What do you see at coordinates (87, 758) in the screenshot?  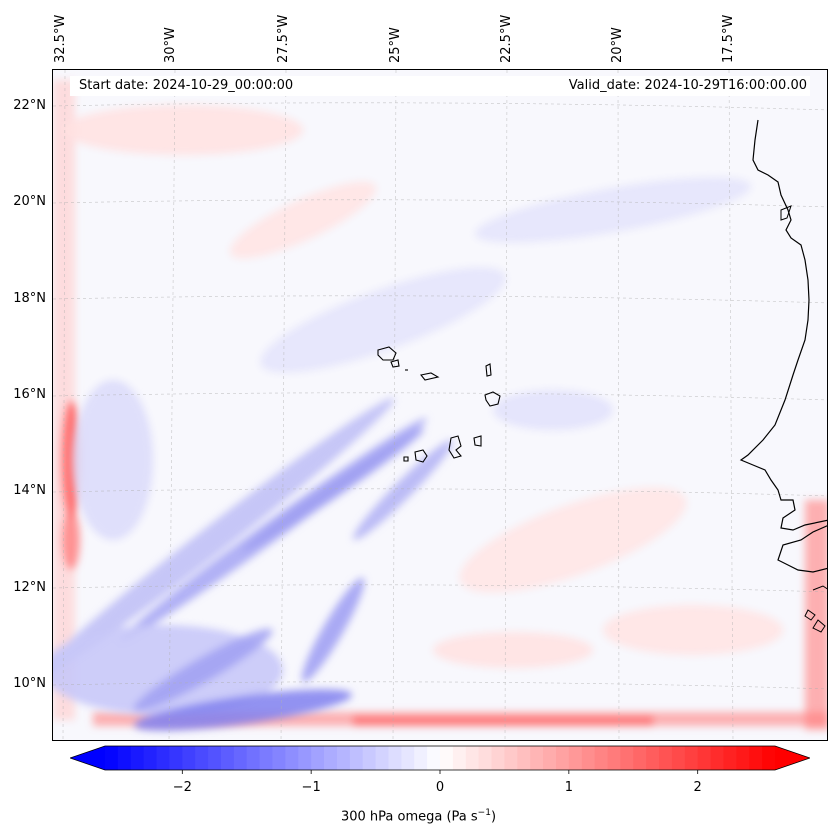 I see `colorbar-extend-min` at bounding box center [87, 758].